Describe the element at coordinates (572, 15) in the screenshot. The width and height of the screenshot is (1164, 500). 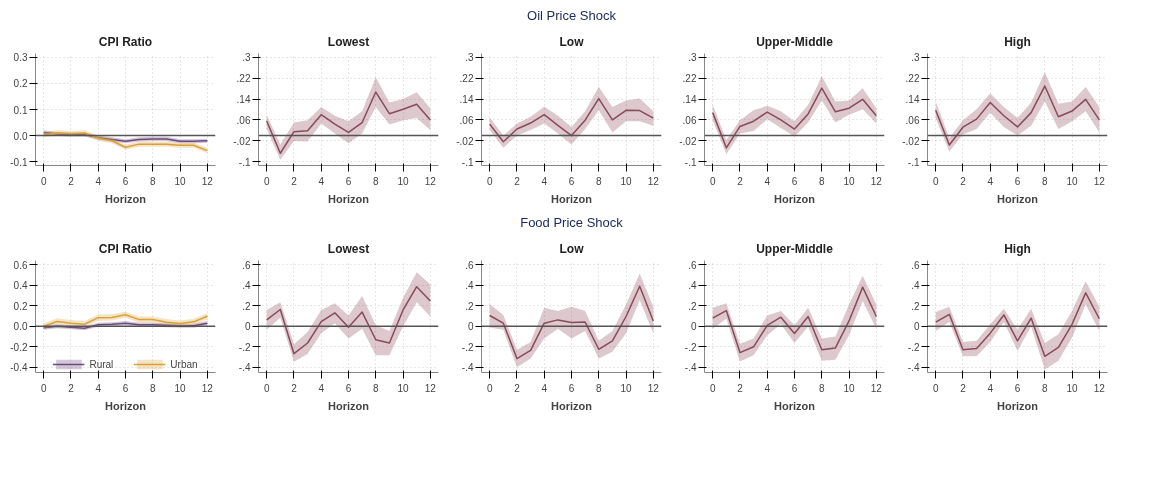
I see `chart-subtitle: Oil Price Shock` at that location.